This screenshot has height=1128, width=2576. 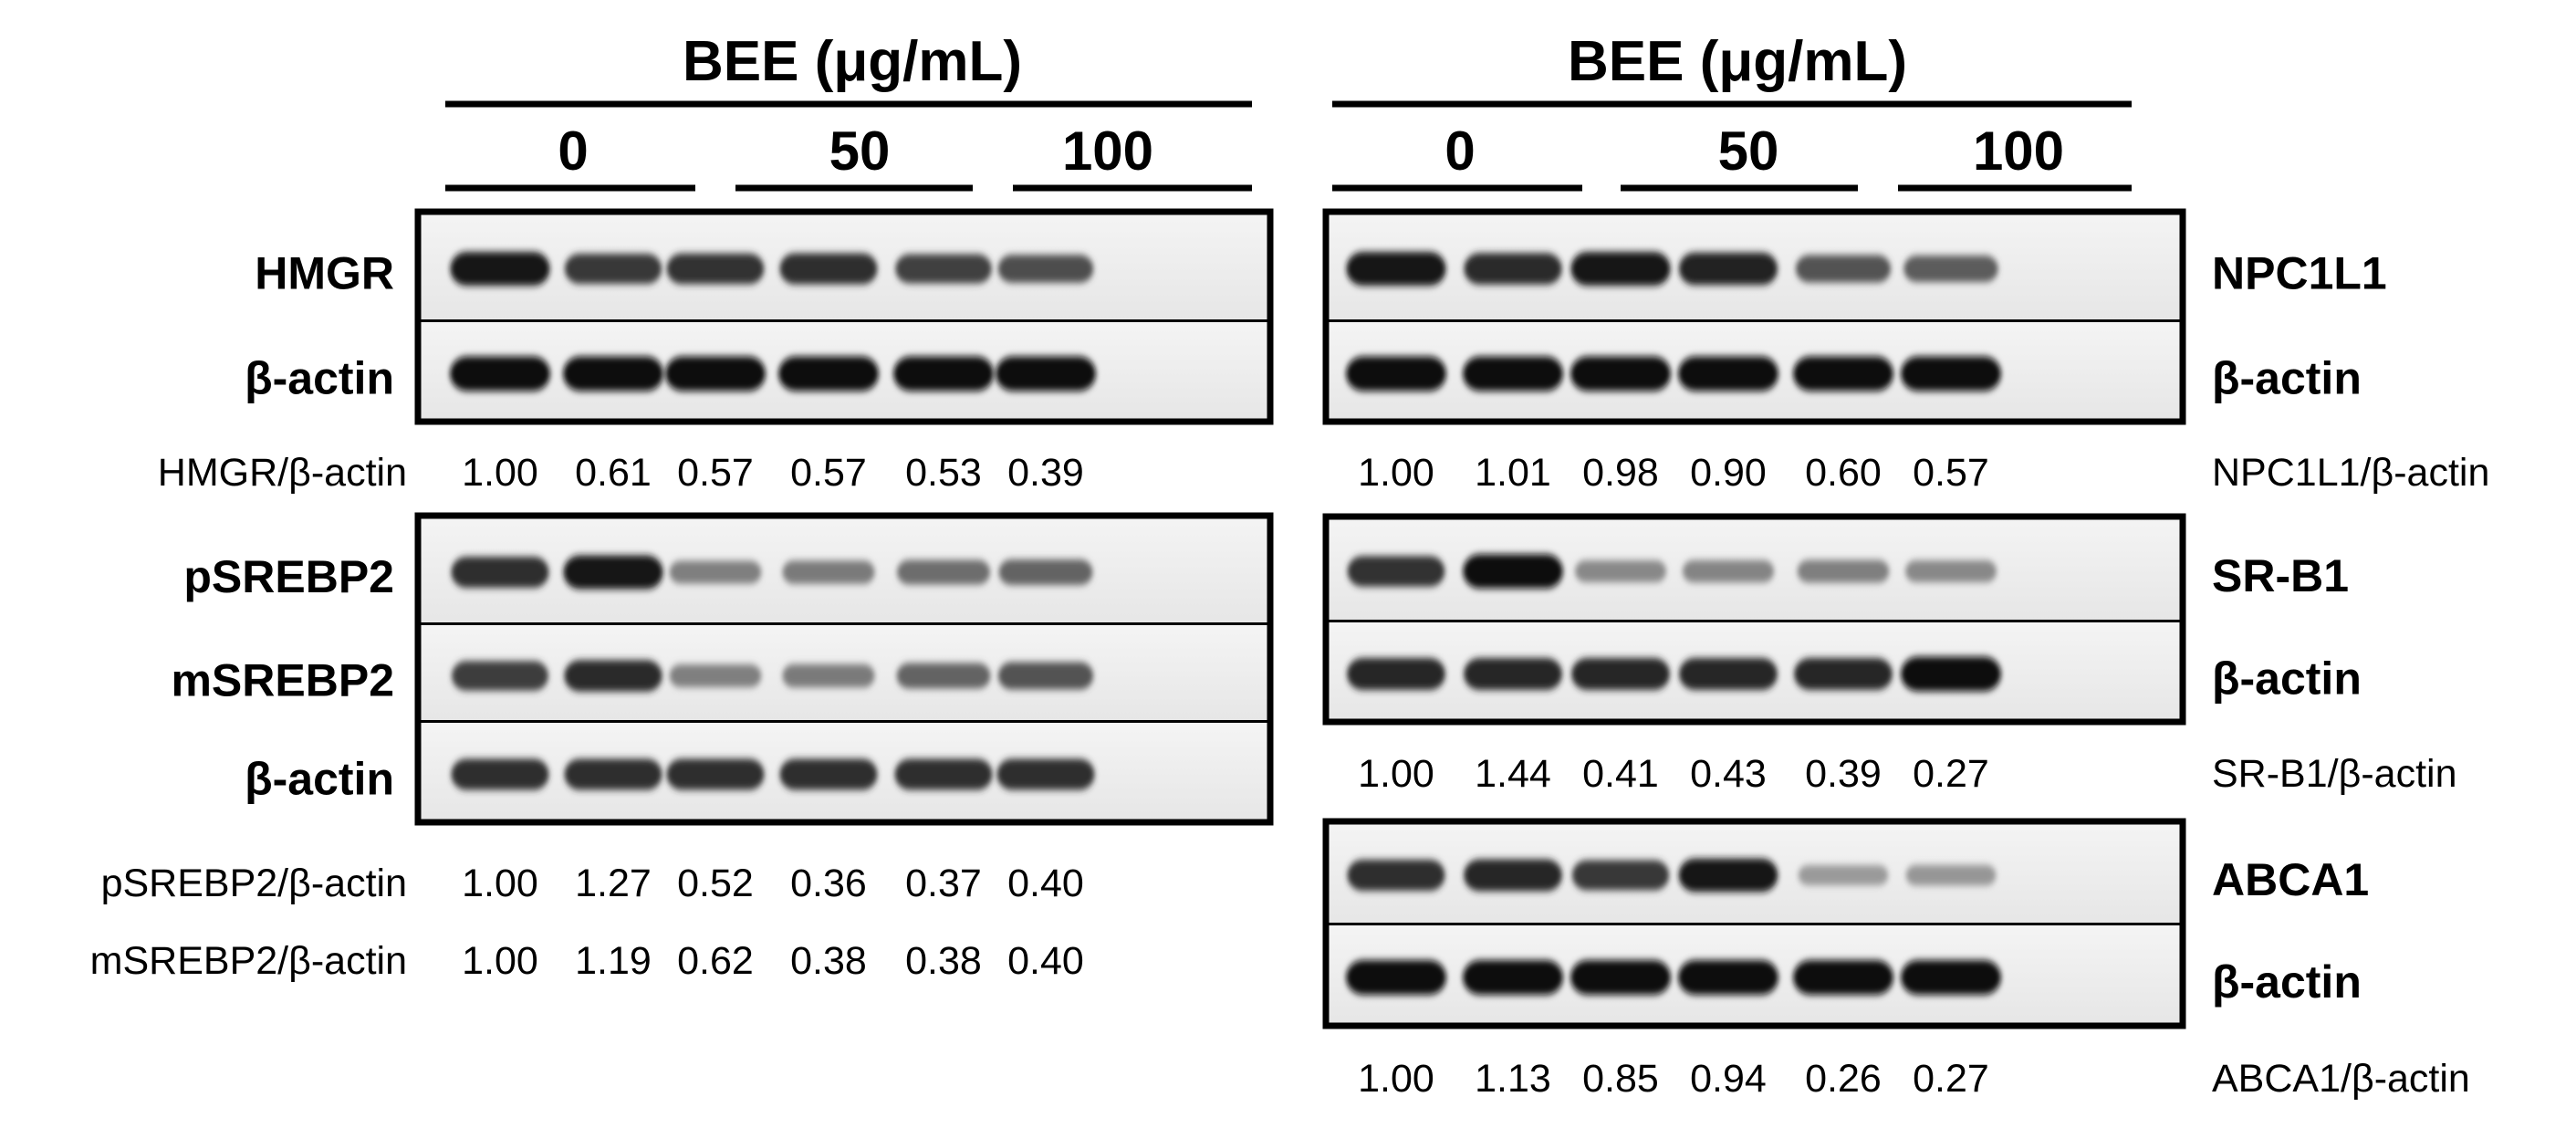 I want to click on ratio-label: SR-B1/β-actin, so click(x=2334, y=774).